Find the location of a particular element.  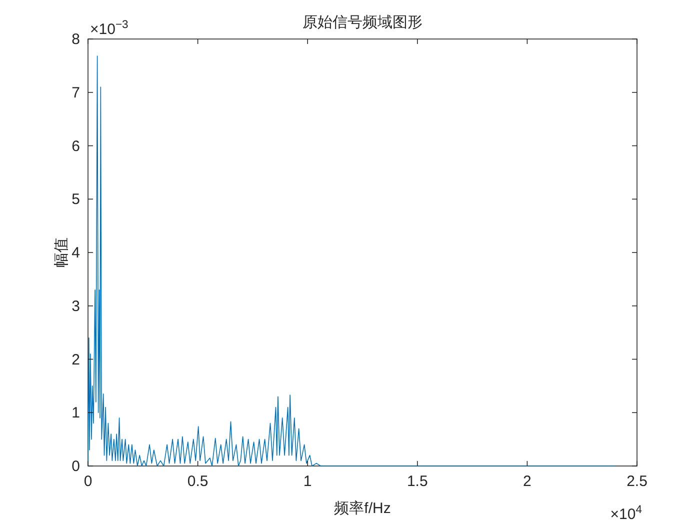

y-axis-title: 幅值 is located at coordinates (61, 253).